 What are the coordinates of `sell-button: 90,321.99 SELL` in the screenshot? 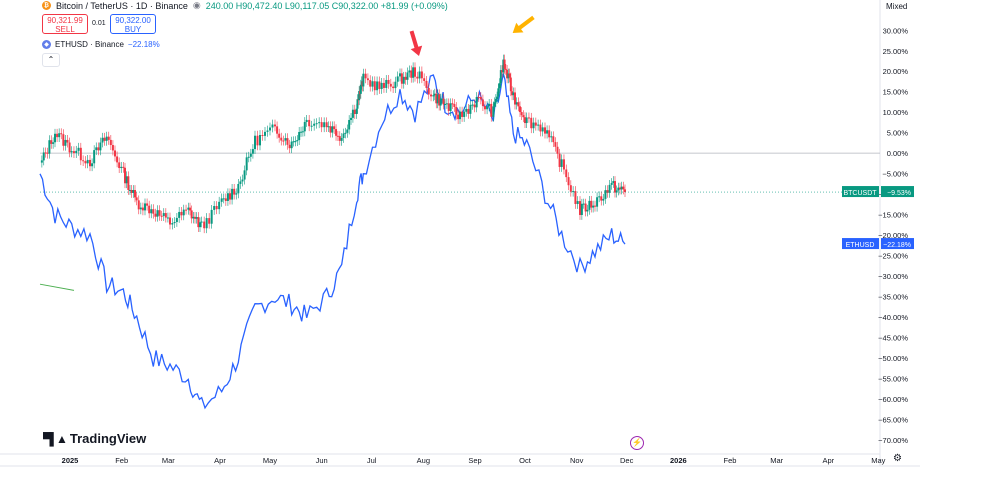 It's located at (65, 24).